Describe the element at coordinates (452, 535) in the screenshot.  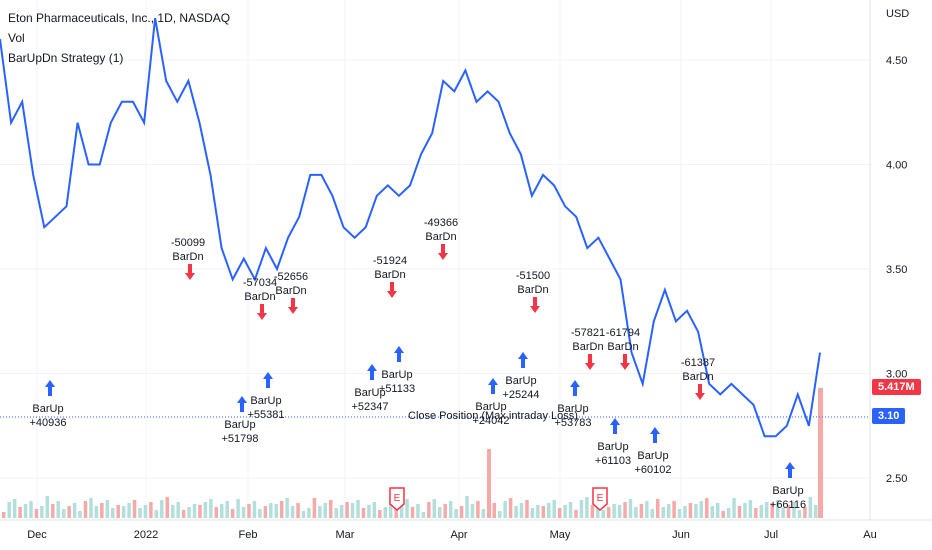
I see `time-axis: Dec 2022 Feb Mar Apr May Jun Jul Au` at that location.